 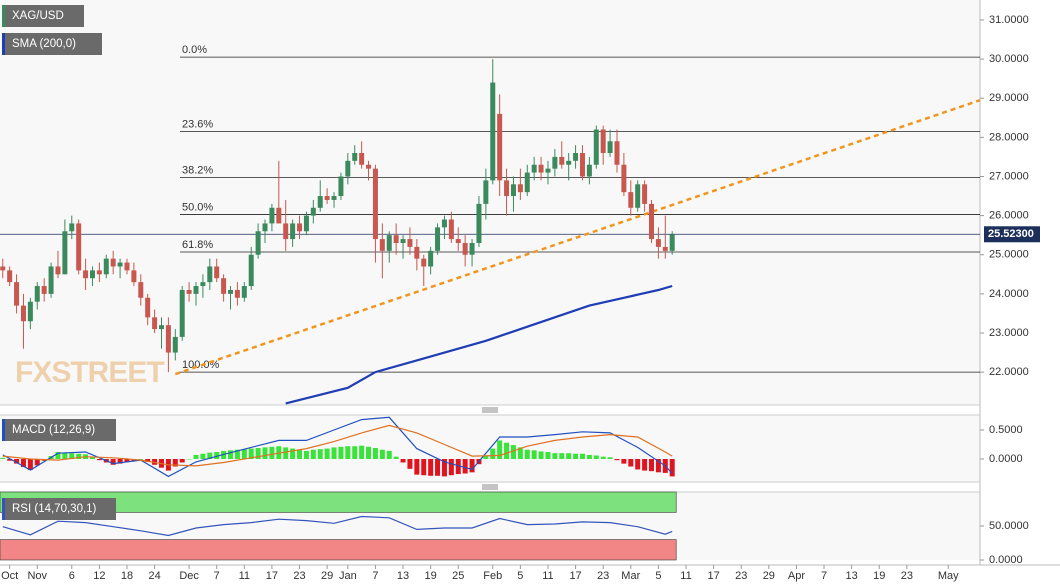 I want to click on last-price-box, so click(x=1012, y=234).